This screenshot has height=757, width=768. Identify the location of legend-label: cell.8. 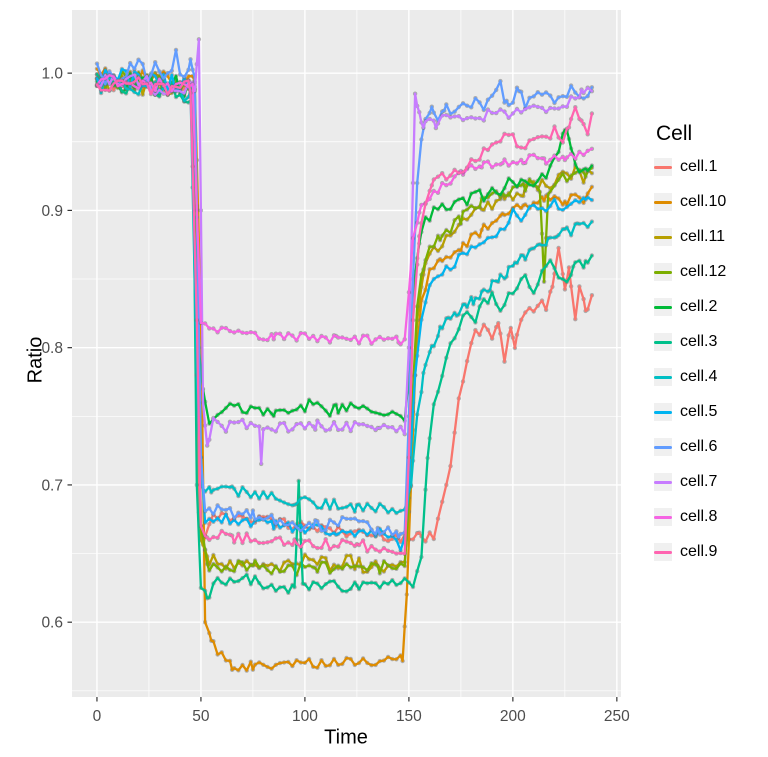
(699, 516).